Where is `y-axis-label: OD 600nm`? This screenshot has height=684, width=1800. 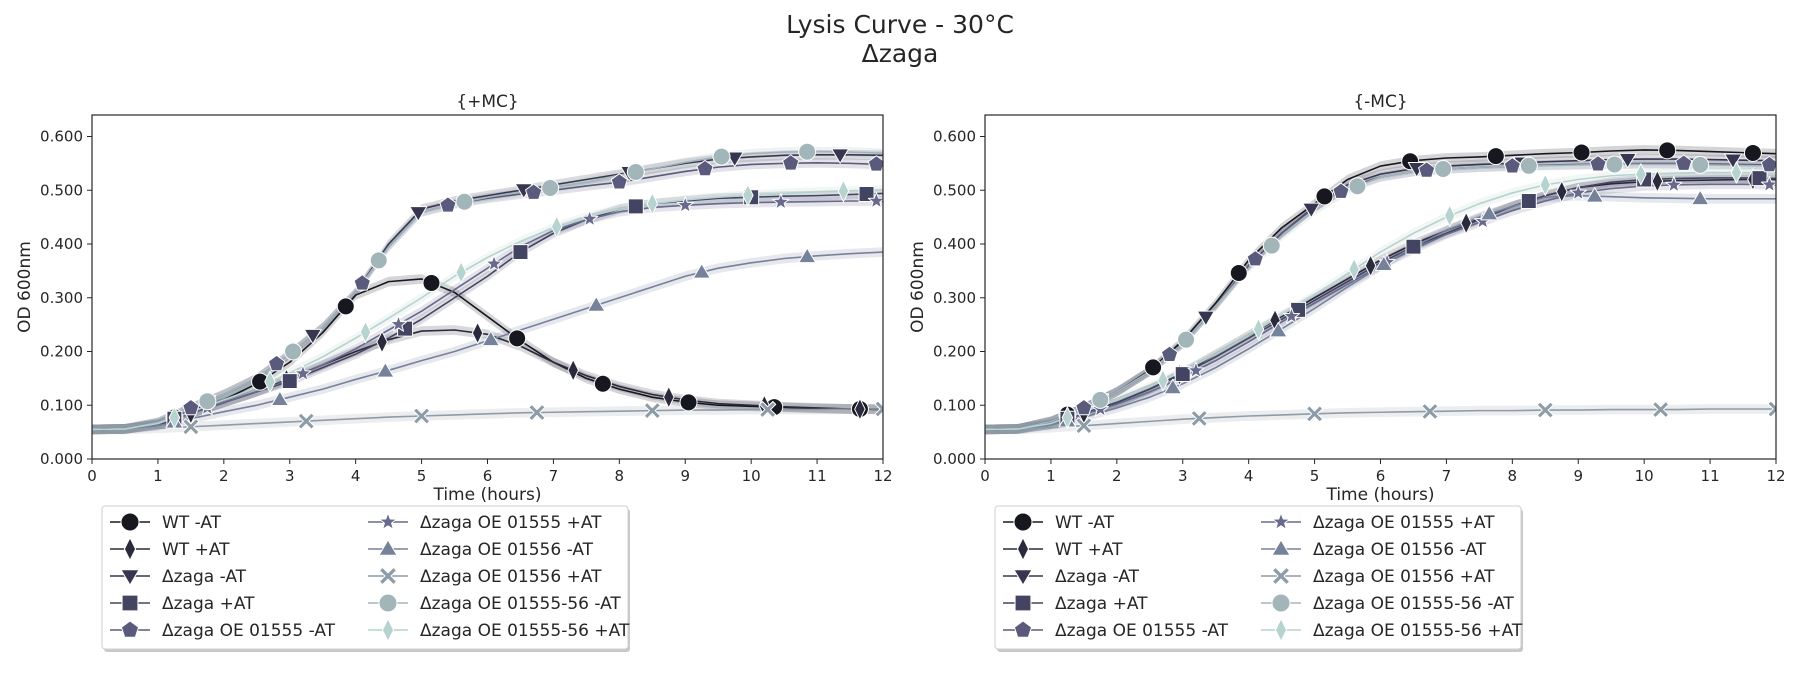 y-axis-label: OD 600nm is located at coordinates (918, 287).